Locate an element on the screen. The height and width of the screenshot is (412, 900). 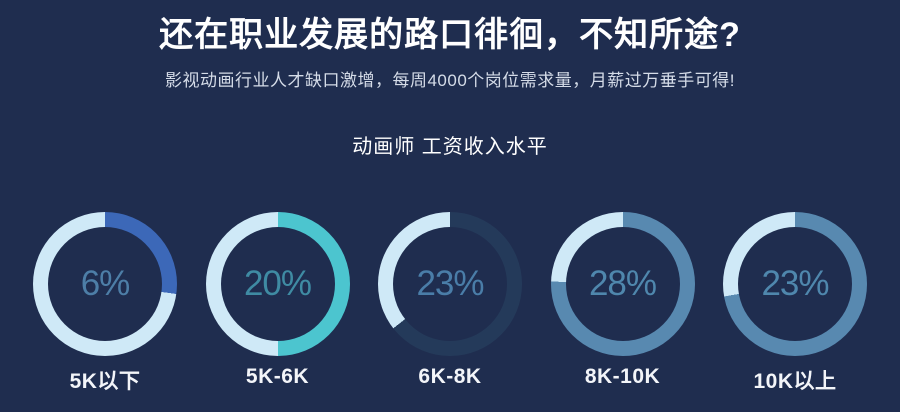
donut-label: 10K以上 is located at coordinates (795, 382).